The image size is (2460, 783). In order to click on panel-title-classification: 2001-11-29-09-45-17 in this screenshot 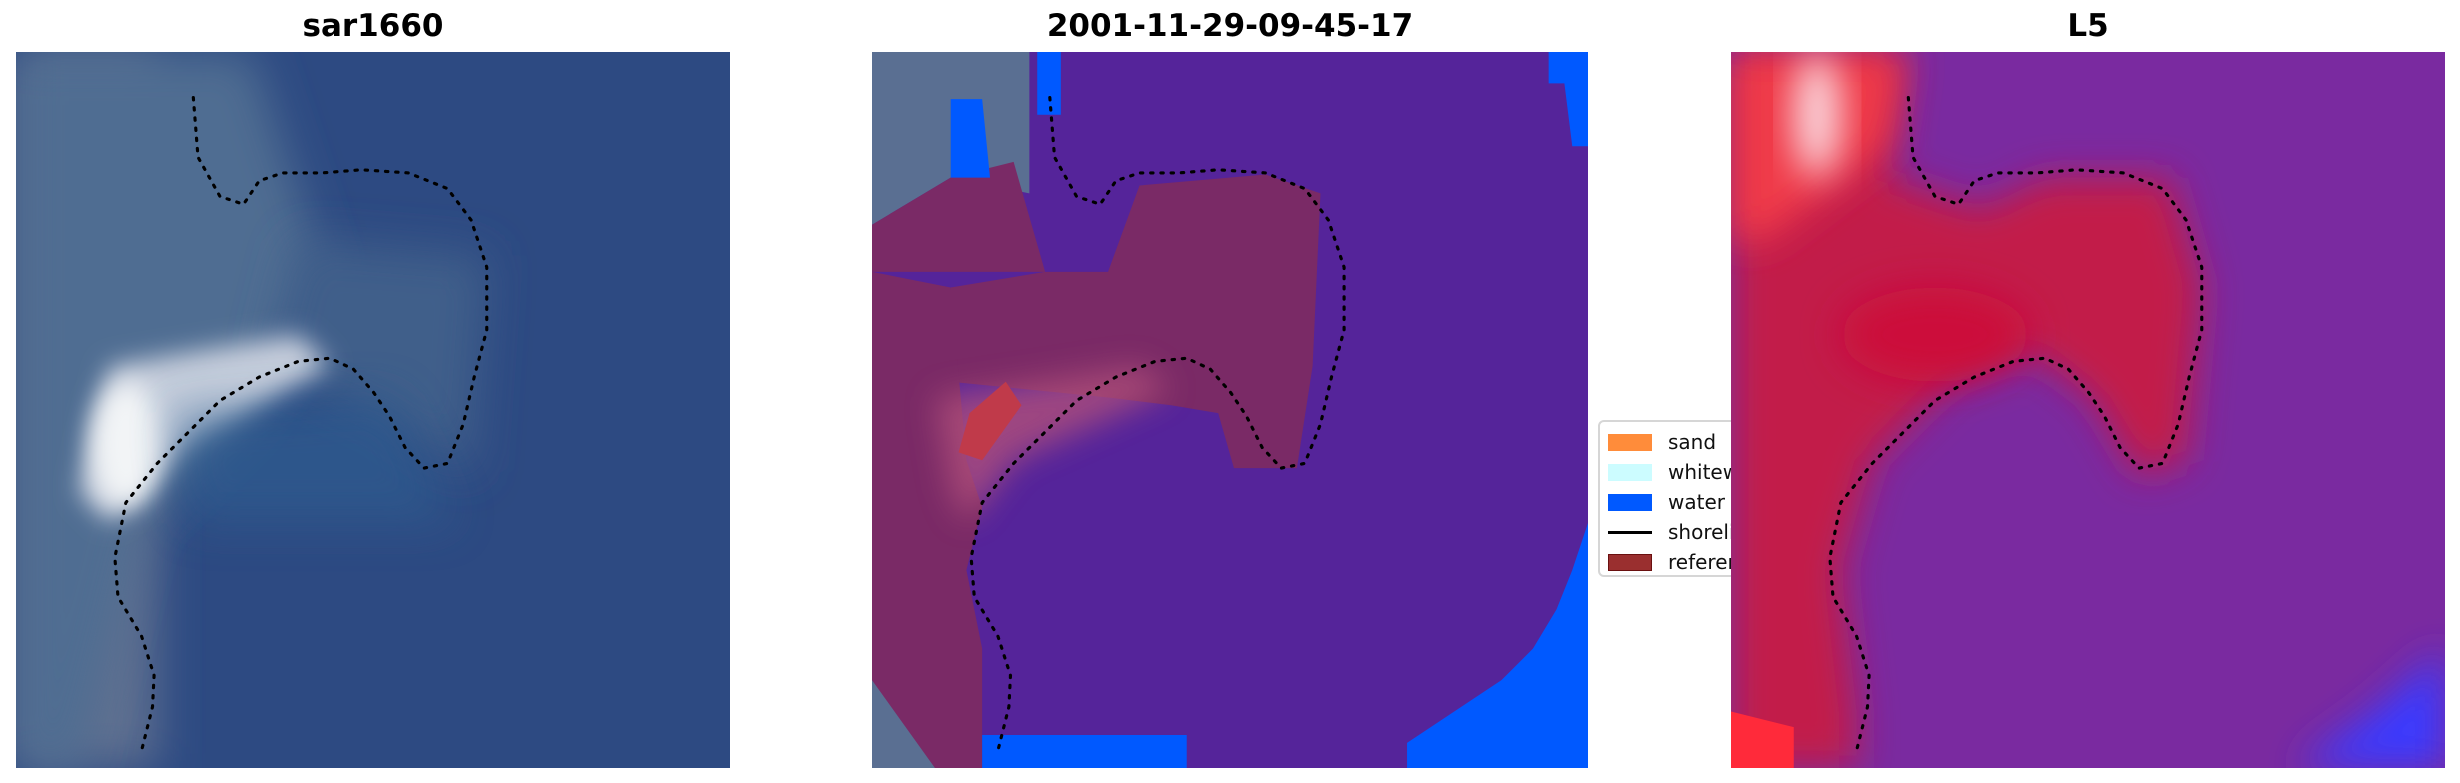, I will do `click(1230, 26)`.